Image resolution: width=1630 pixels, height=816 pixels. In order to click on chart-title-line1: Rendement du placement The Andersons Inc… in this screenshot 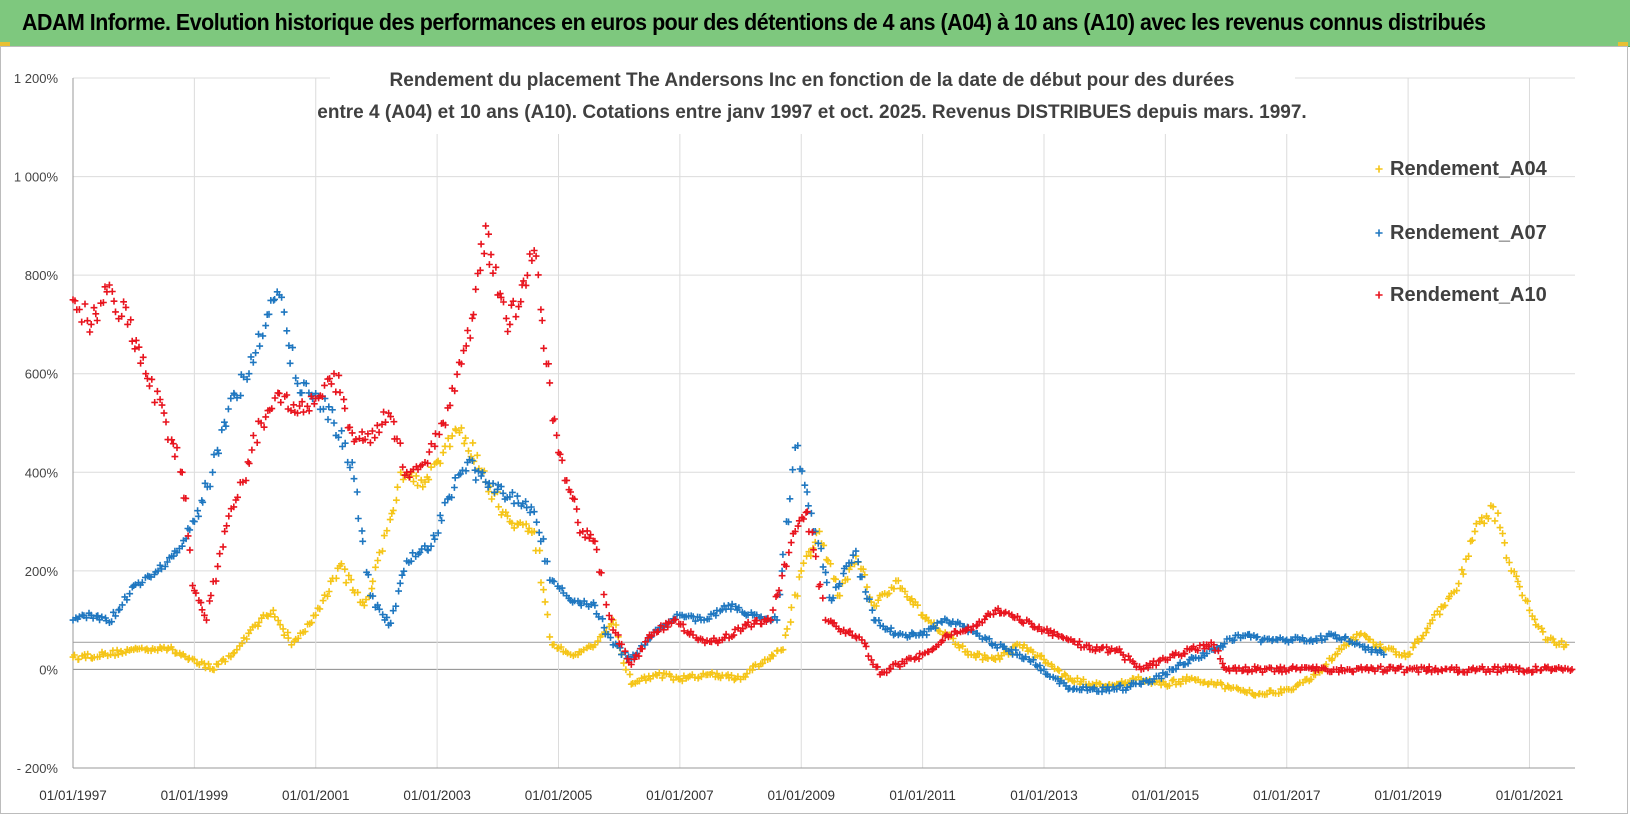, I will do `click(812, 80)`.